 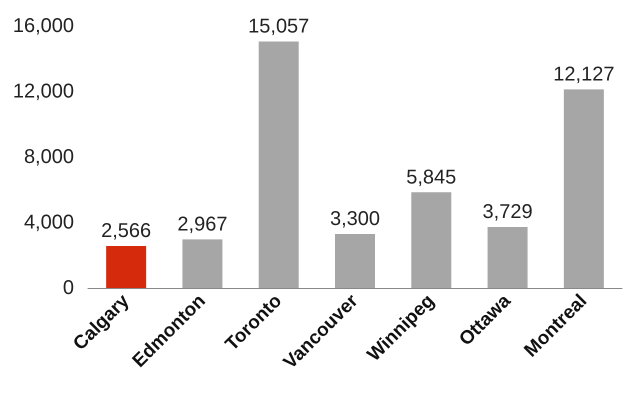 What do you see at coordinates (202, 224) in the screenshot?
I see `data-label: 2,967` at bounding box center [202, 224].